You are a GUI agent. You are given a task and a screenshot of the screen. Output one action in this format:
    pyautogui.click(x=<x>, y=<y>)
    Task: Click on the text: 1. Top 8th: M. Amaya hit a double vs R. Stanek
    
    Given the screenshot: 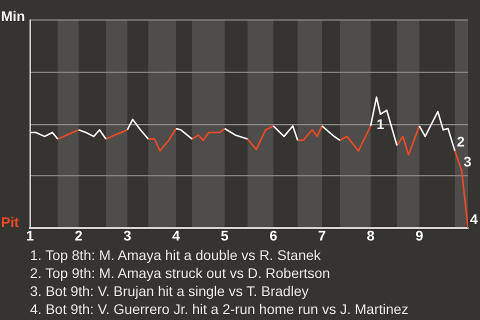 What is the action you would take?
    pyautogui.click(x=176, y=255)
    